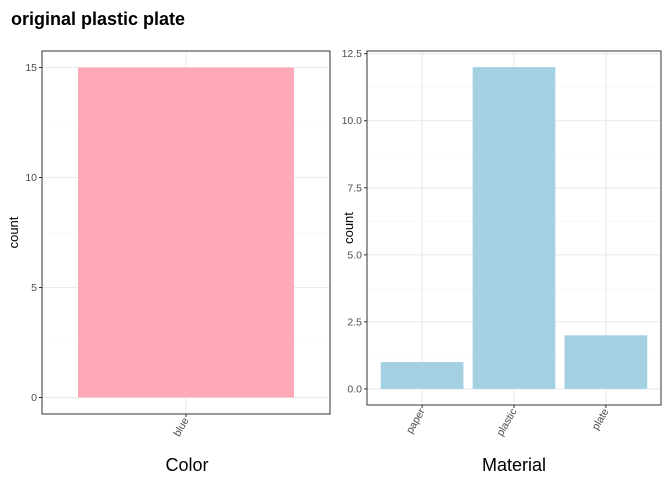 This screenshot has height=480, width=672. What do you see at coordinates (416, 421) in the screenshot?
I see `x-tick-label-paper: paper` at bounding box center [416, 421].